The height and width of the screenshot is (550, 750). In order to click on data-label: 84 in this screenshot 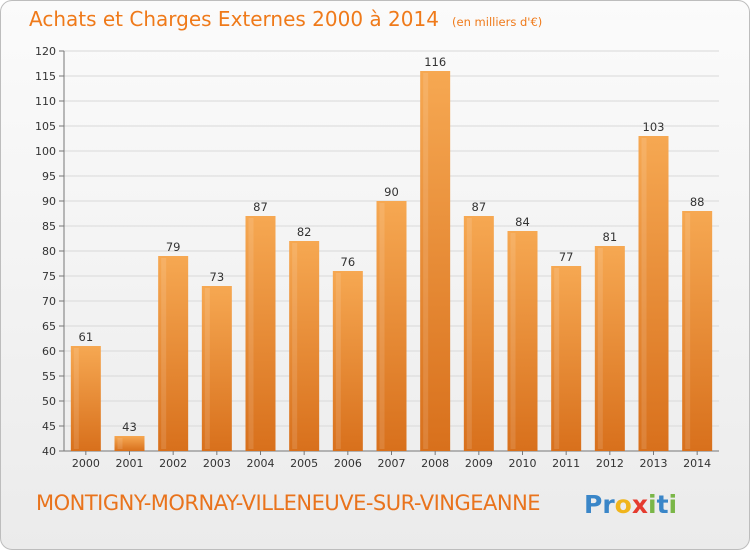, I will do `click(522, 222)`.